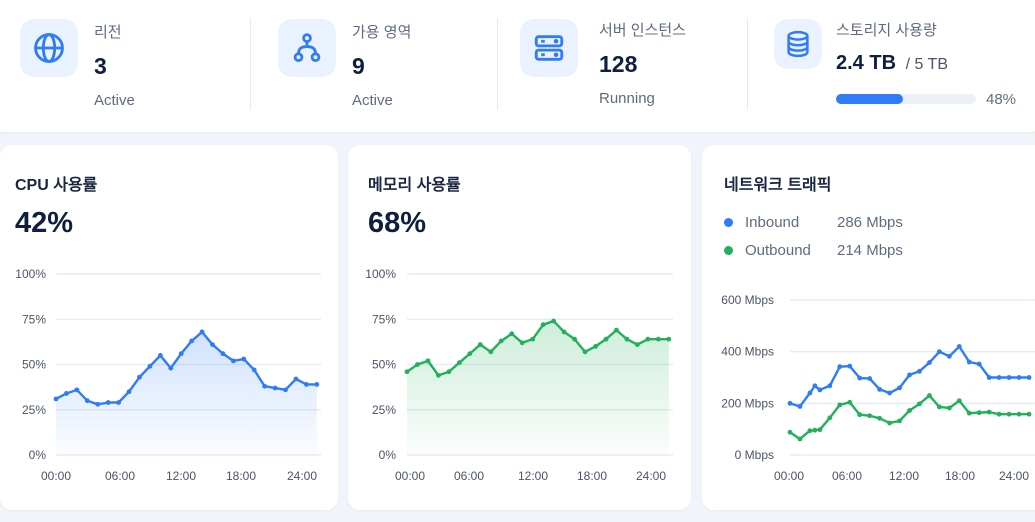  What do you see at coordinates (627, 98) in the screenshot?
I see `stat-status: Running` at bounding box center [627, 98].